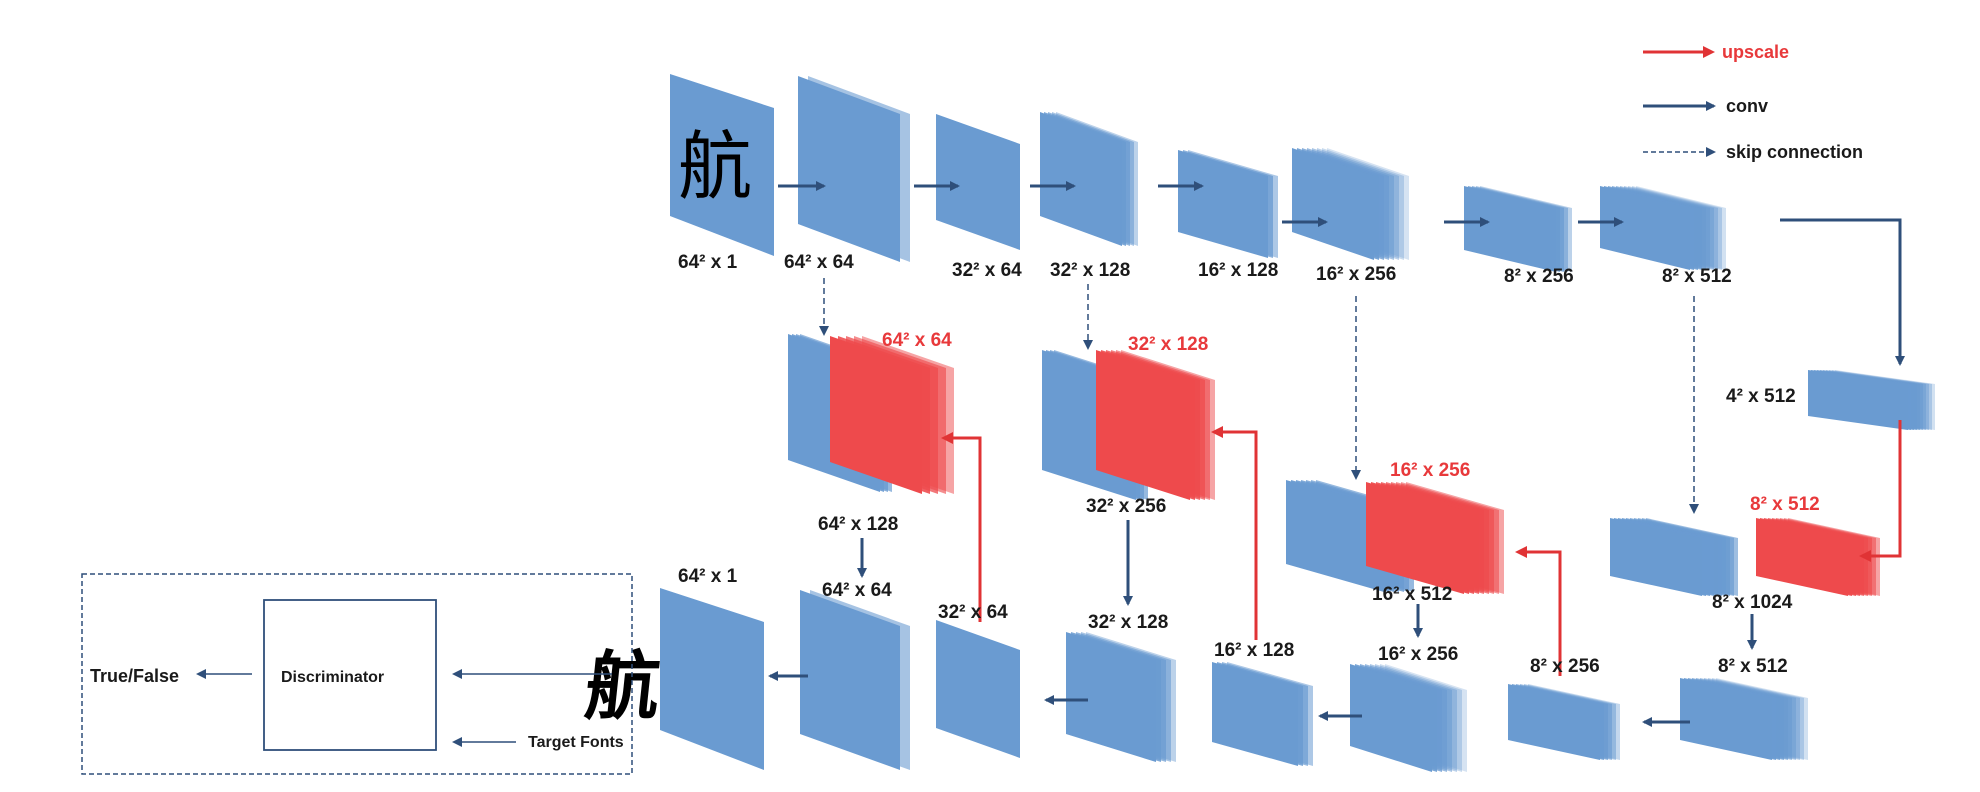  Describe the element at coordinates (1747, 106) in the screenshot. I see `legend-conv-label: conv` at that location.